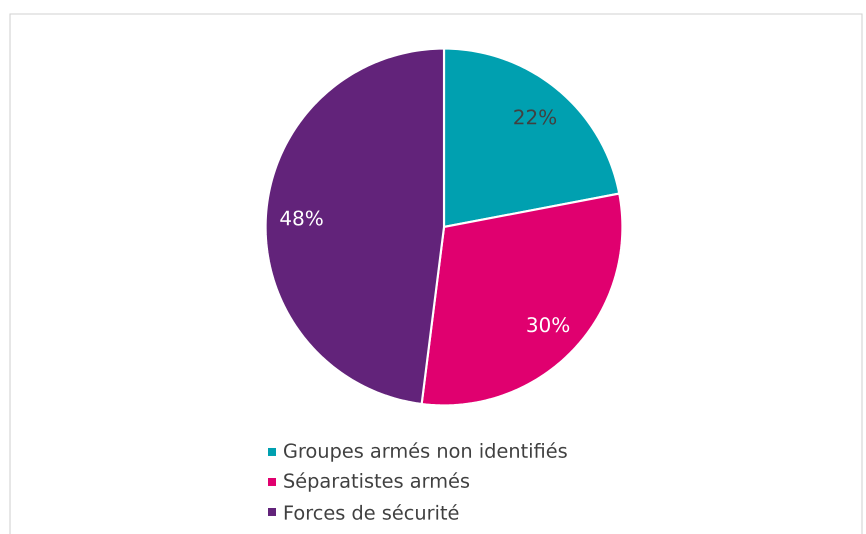 The width and height of the screenshot is (866, 534). Describe the element at coordinates (301, 218) in the screenshot. I see `data-label: 48%` at that location.